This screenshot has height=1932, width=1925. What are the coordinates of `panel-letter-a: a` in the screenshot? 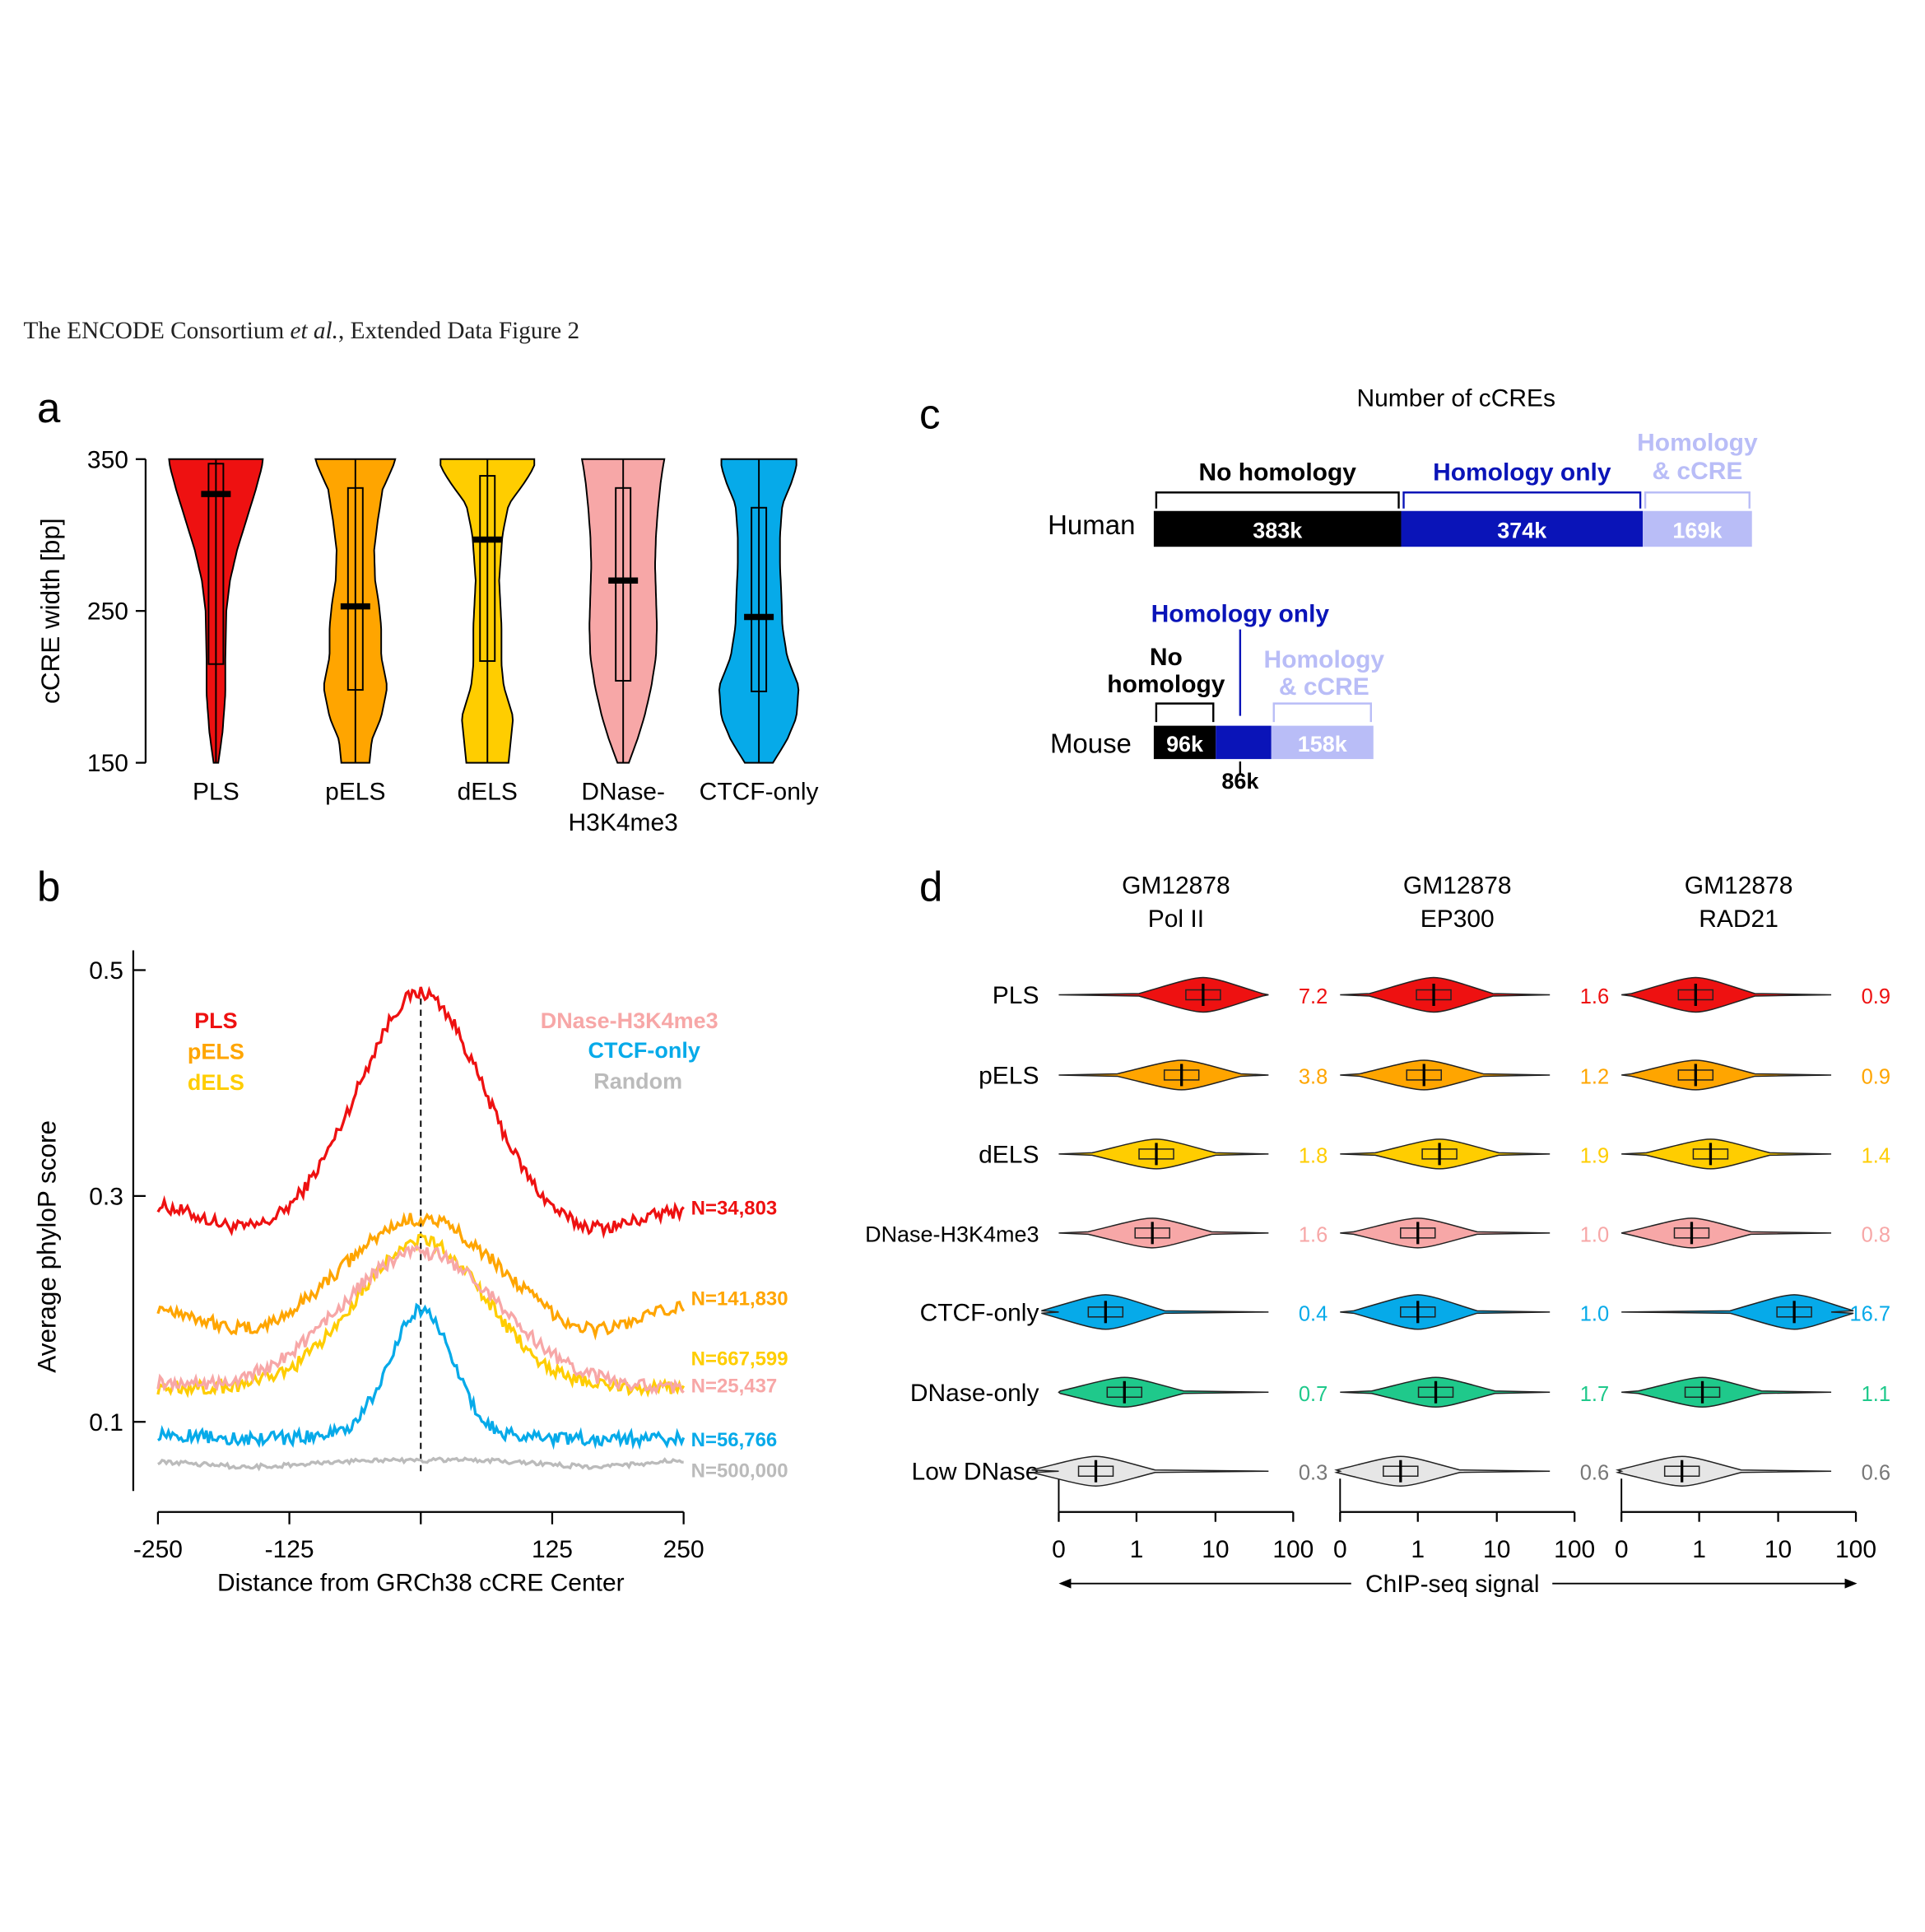 It's located at (49, 407).